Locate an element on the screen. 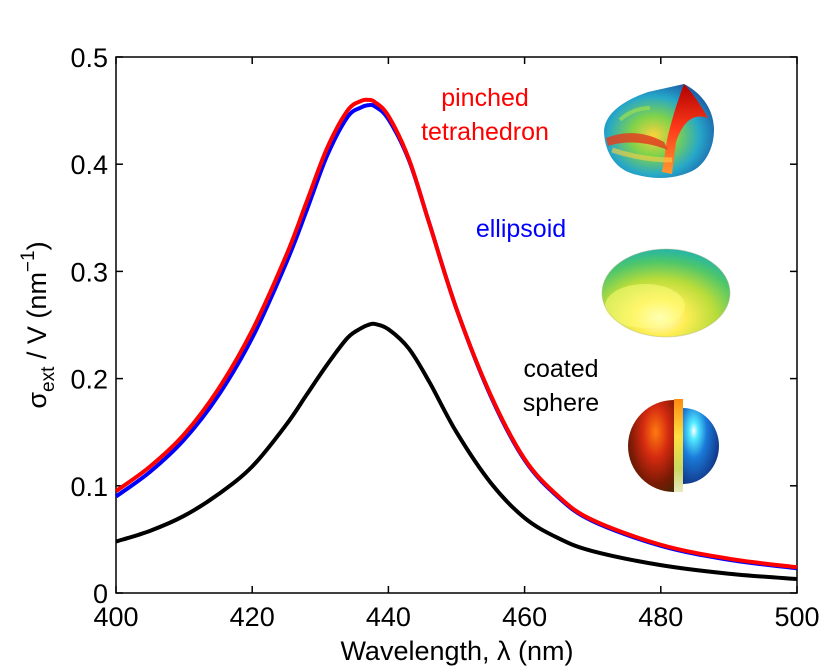  x-tick-label: 460 is located at coordinates (524, 617).